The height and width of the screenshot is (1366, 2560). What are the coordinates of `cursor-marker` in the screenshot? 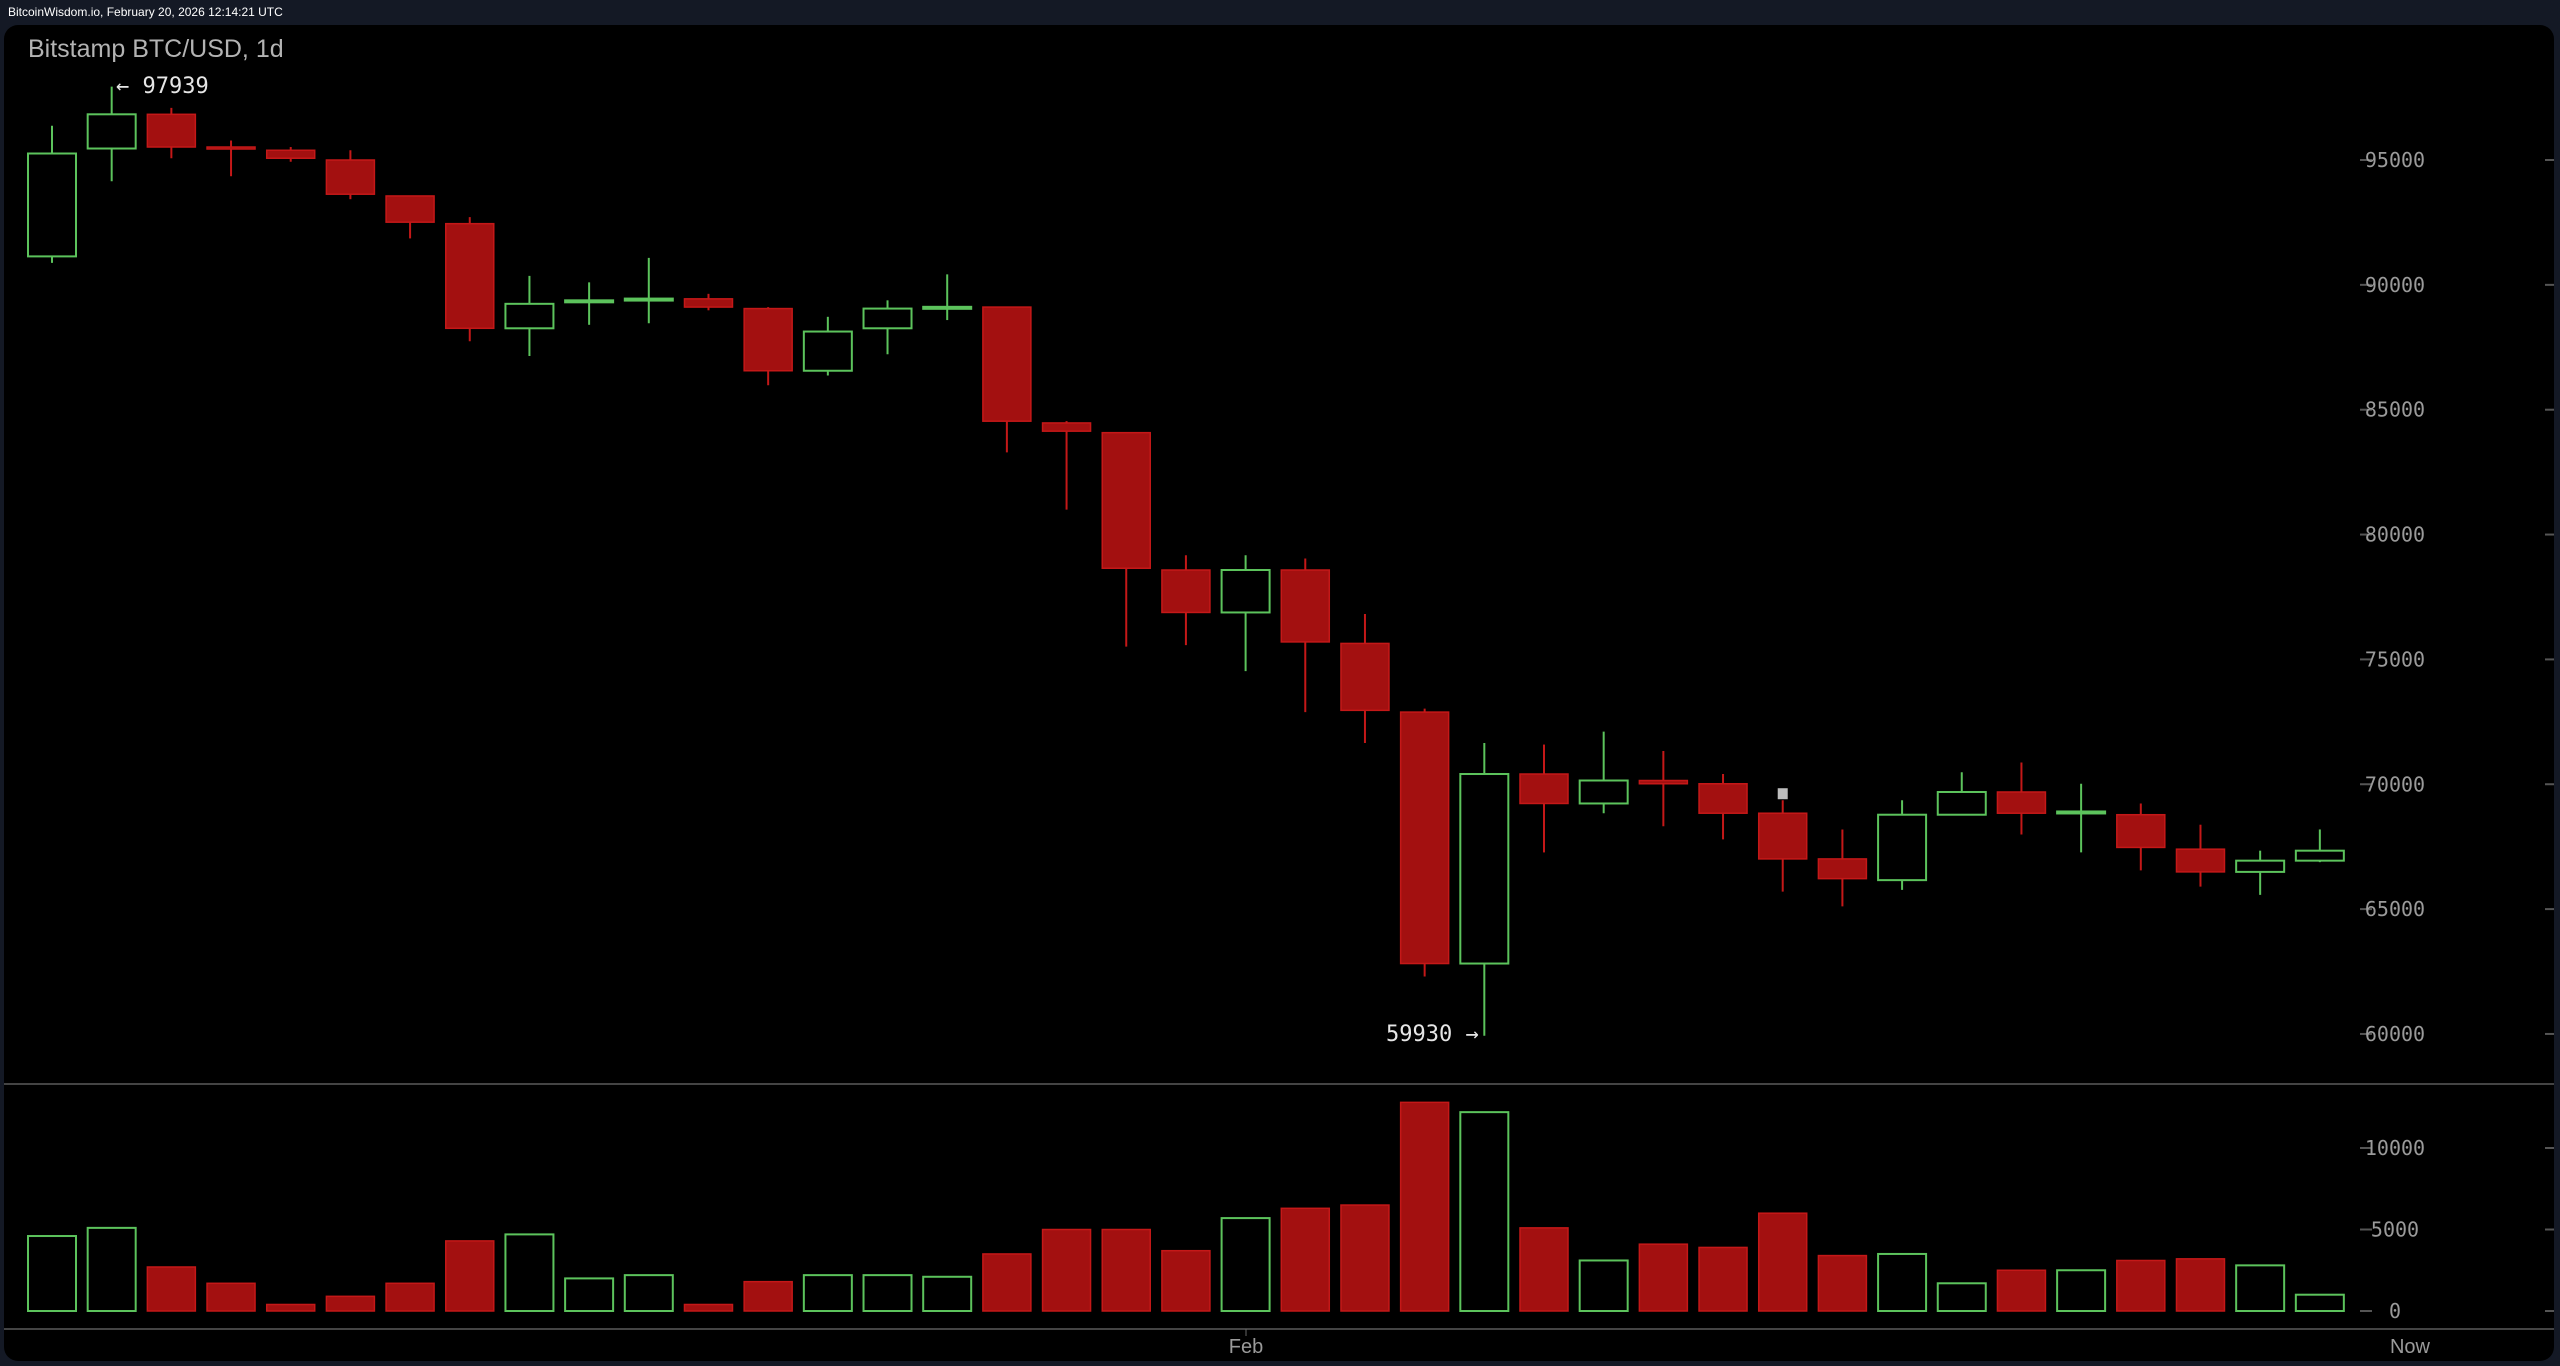 It's located at (1782, 794).